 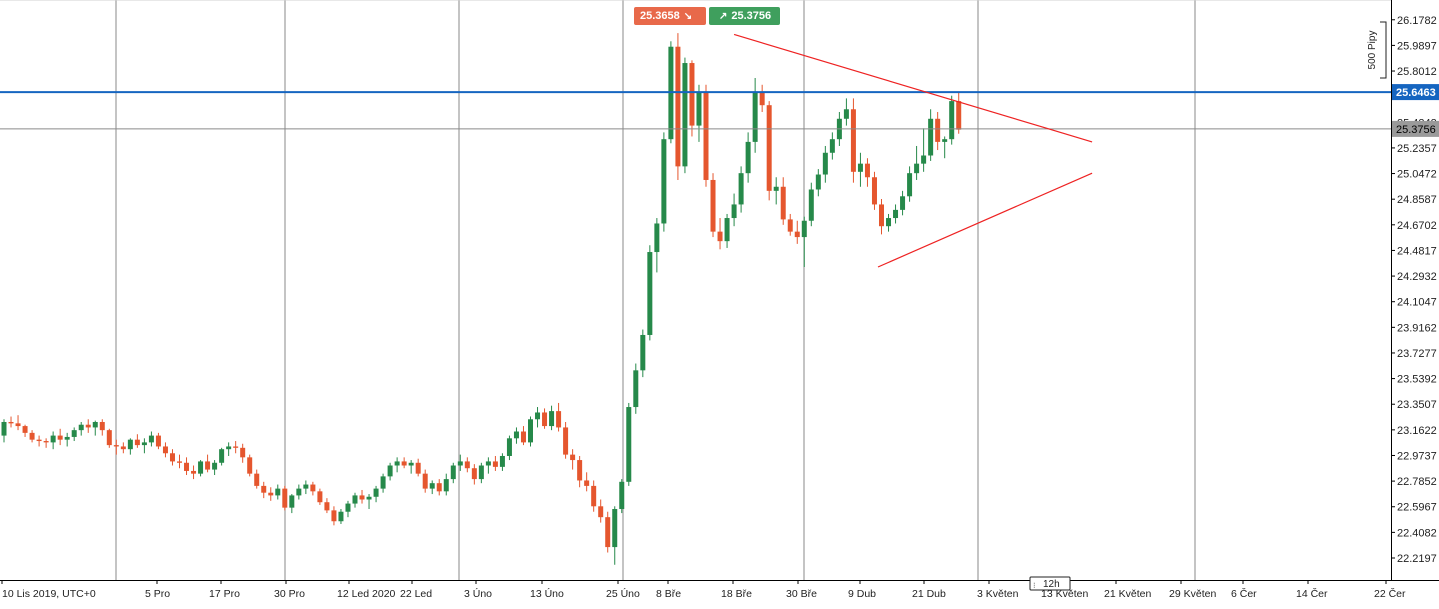 What do you see at coordinates (1417, 380) in the screenshot?
I see `y-tick-label: 23.5392` at bounding box center [1417, 380].